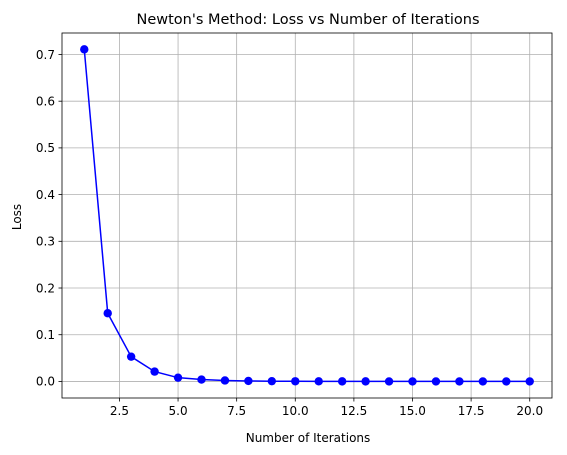 The width and height of the screenshot is (567, 455). What do you see at coordinates (412, 411) in the screenshot?
I see `x-tick-label: 15.0` at bounding box center [412, 411].